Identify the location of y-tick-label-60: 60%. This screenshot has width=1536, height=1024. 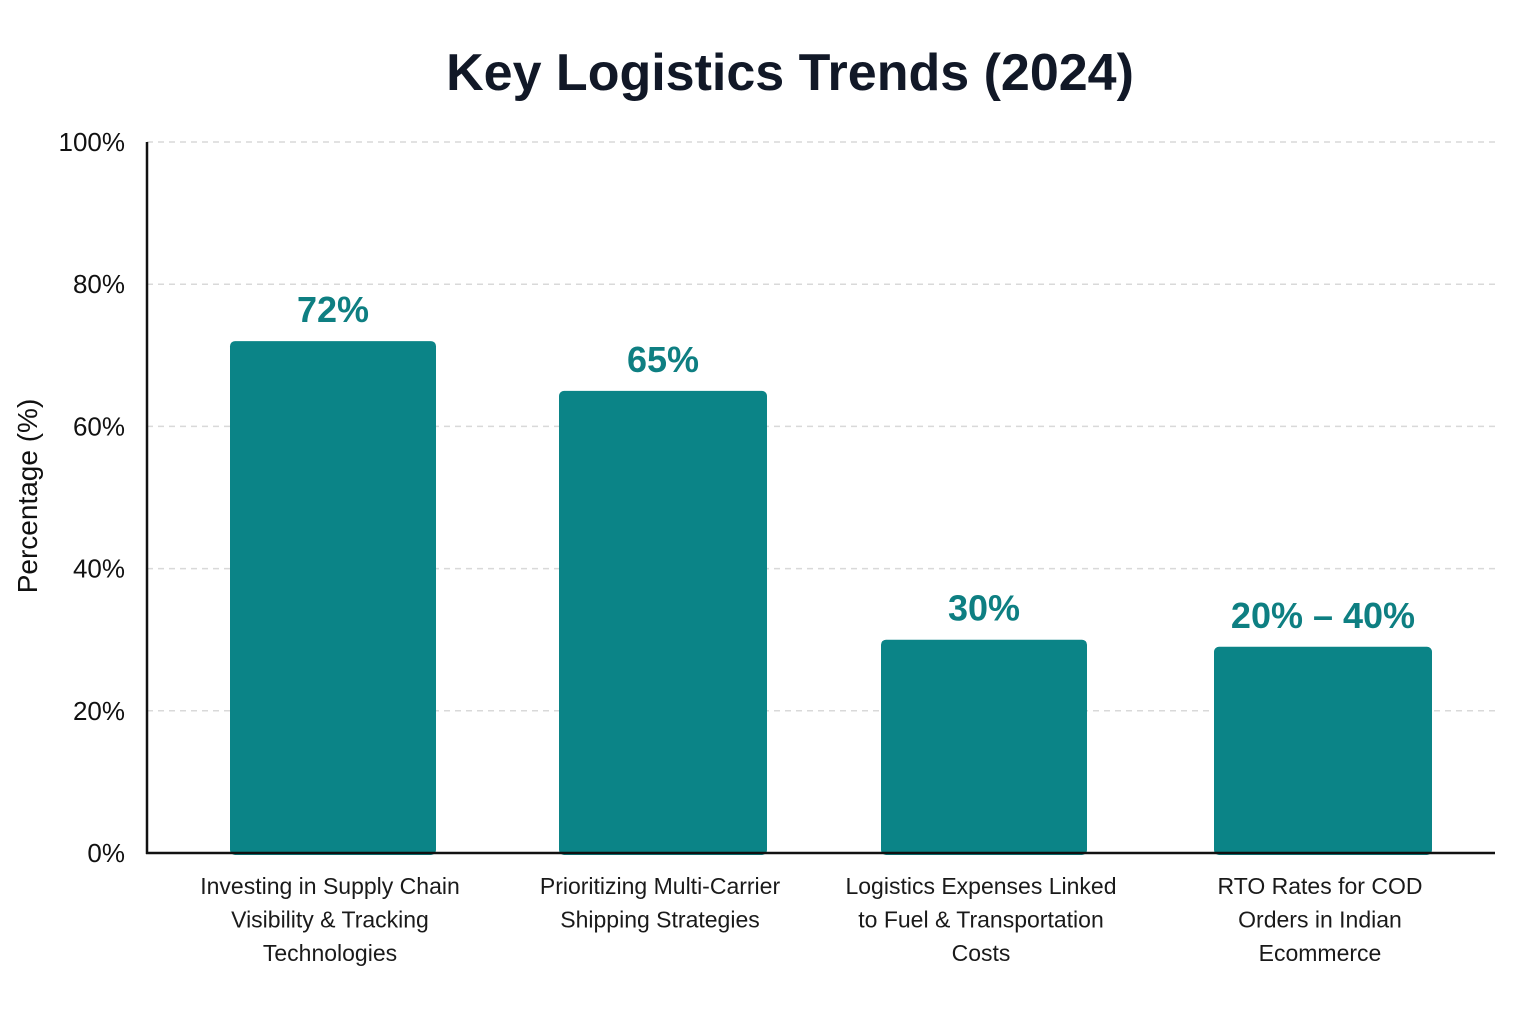
(99, 426).